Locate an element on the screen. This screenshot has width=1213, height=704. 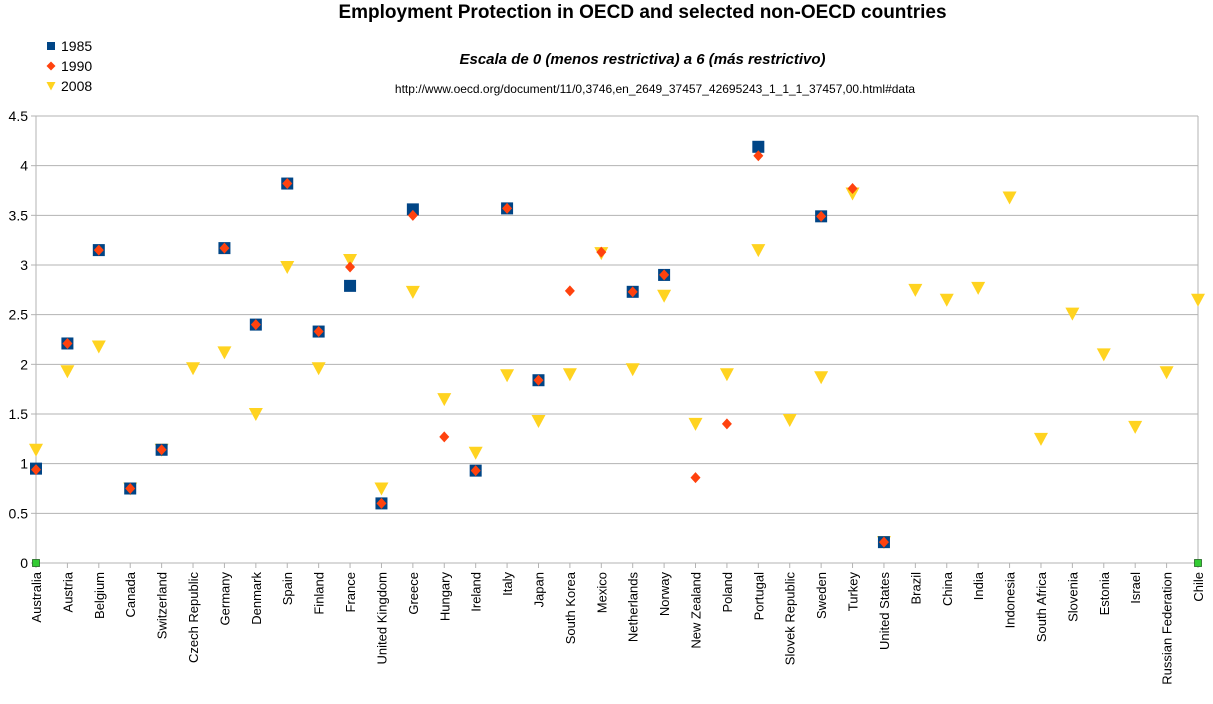
x-tick-label: New Zealand is located at coordinates (696, 610).